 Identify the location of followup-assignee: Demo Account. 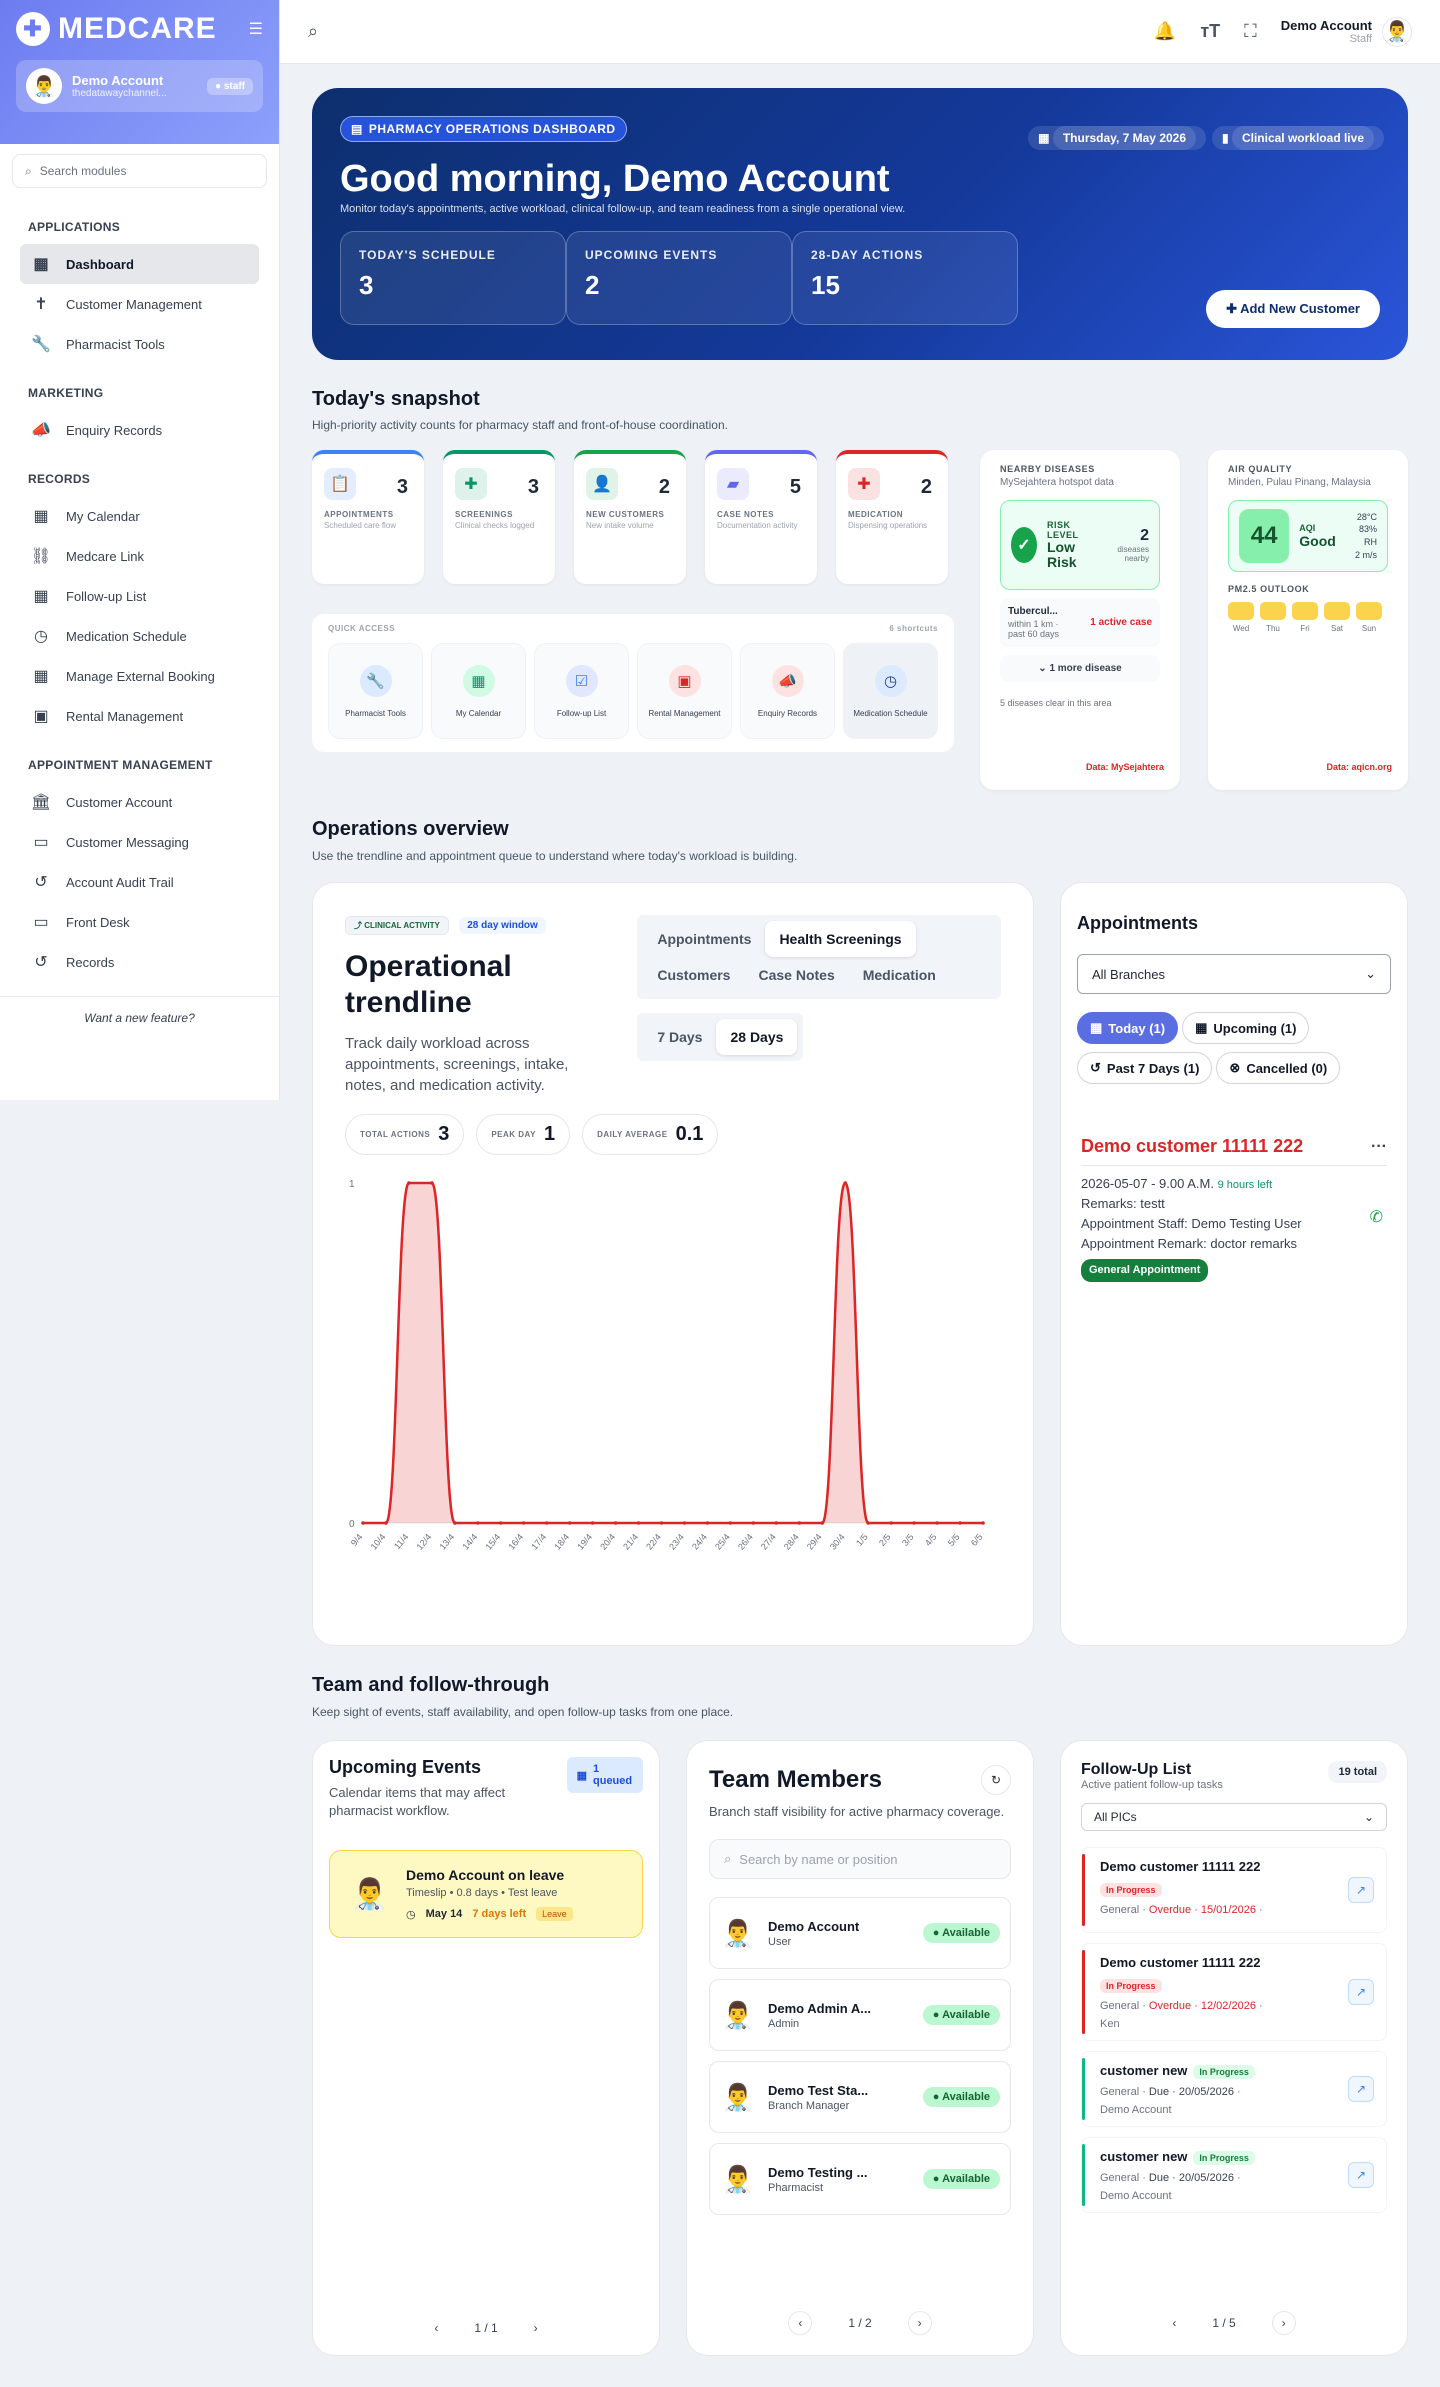
(1136, 2196).